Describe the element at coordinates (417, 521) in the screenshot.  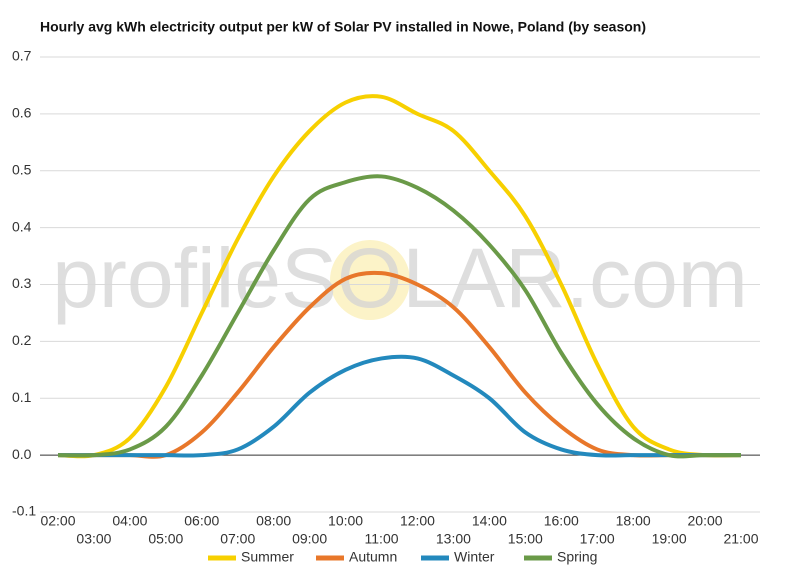
I see `x-tick-label: 12:00` at that location.